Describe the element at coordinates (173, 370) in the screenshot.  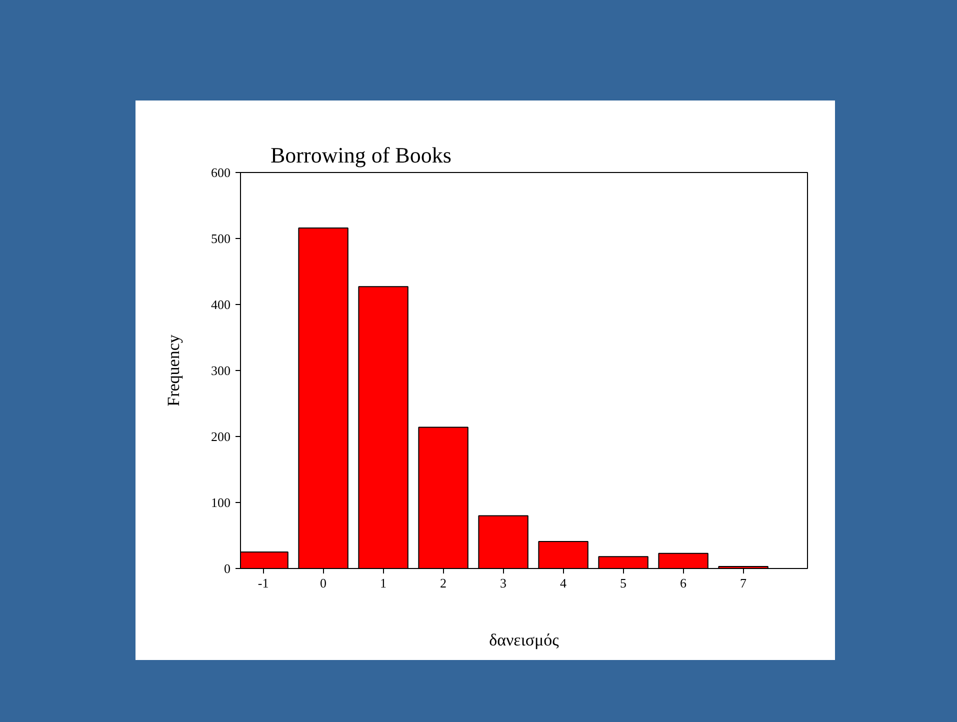
I see `y-axis-title: Frequency` at that location.